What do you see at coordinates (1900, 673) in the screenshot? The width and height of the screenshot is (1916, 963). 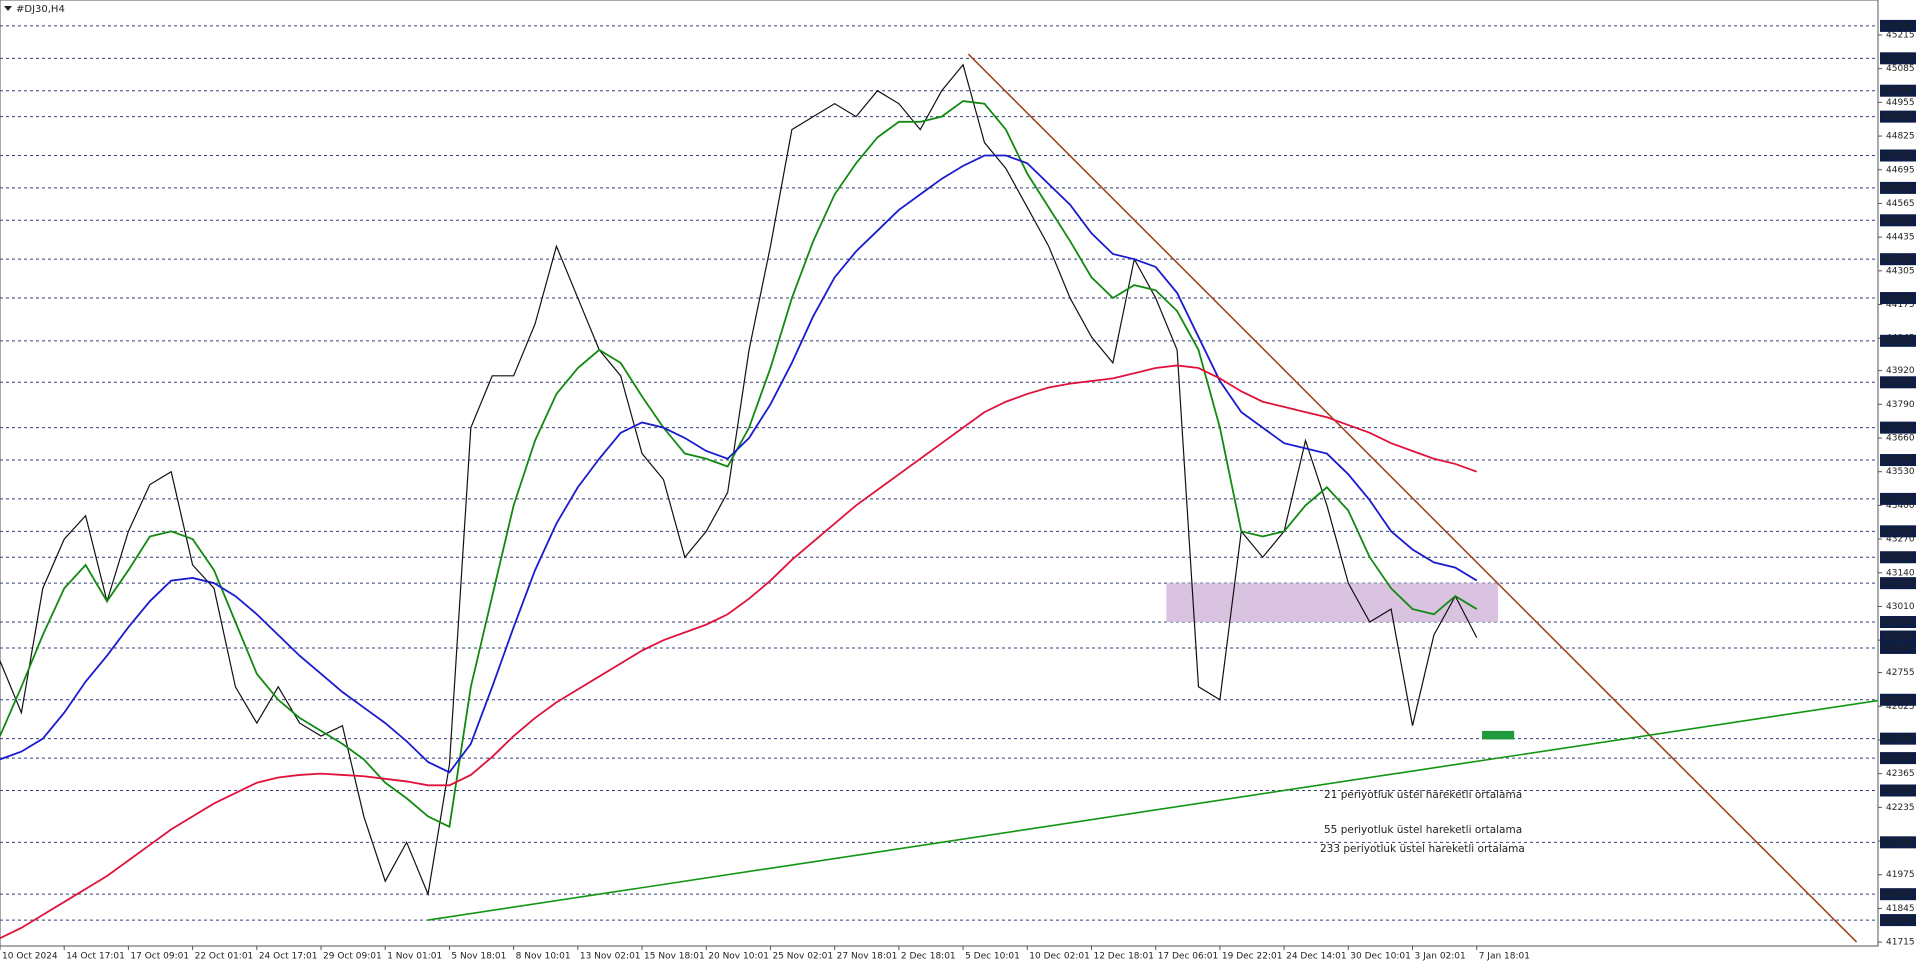 I see `y-tick-label: 42755` at bounding box center [1900, 673].